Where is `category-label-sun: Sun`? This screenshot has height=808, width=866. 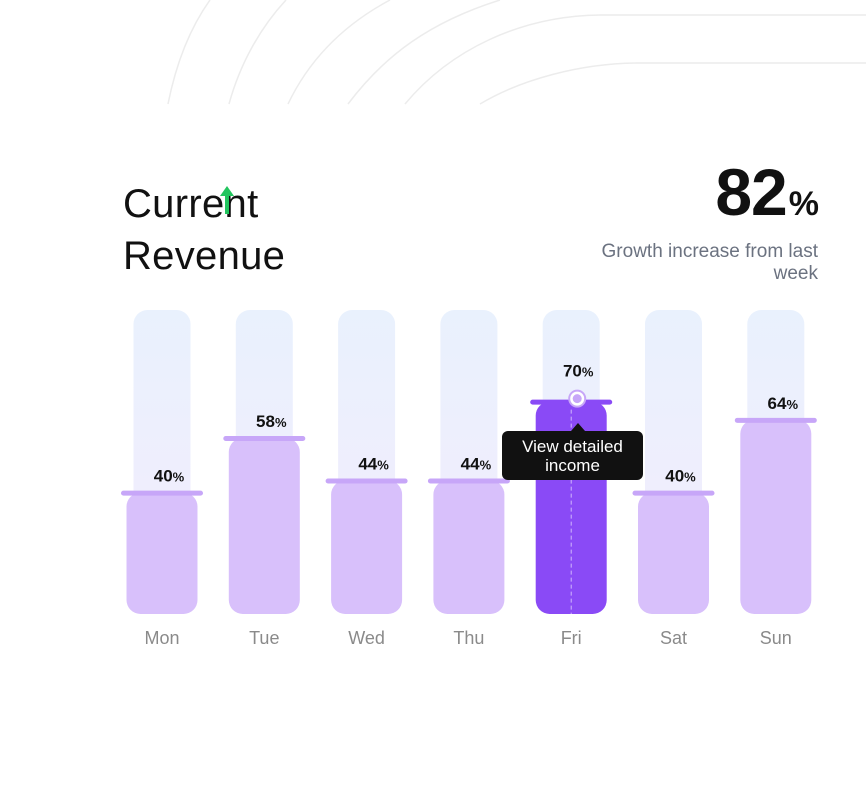 category-label-sun: Sun is located at coordinates (776, 638).